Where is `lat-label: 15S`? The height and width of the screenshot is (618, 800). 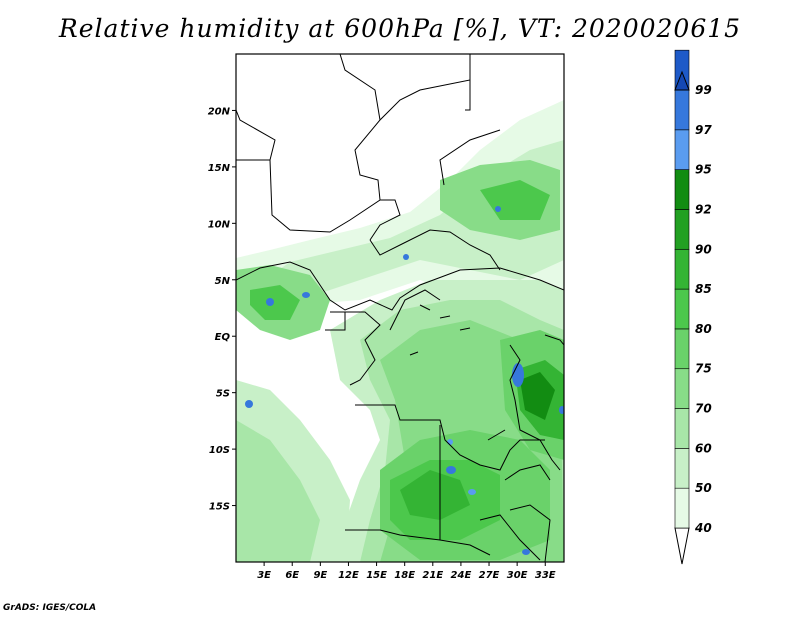
lat-label: 15S is located at coordinates (219, 507).